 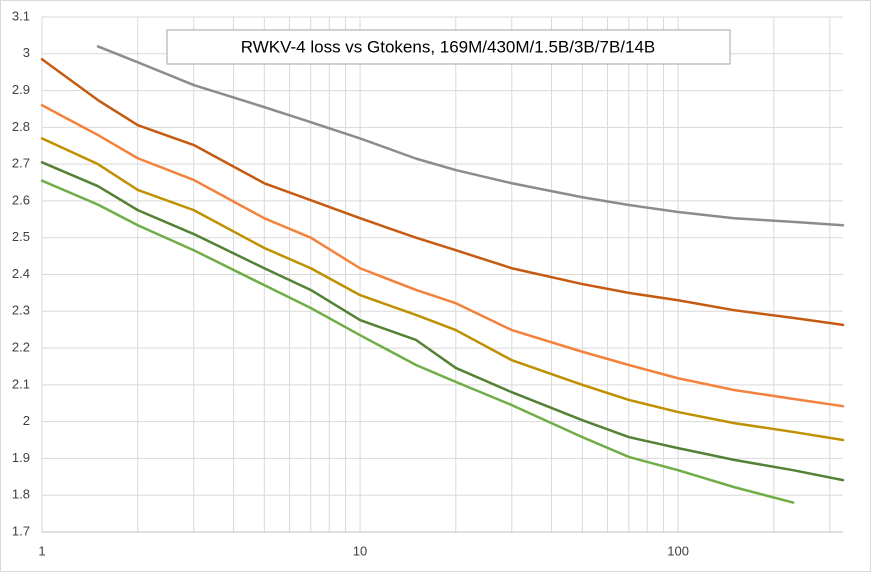 What do you see at coordinates (360, 550) in the screenshot?
I see `x-tick-label: 10` at bounding box center [360, 550].